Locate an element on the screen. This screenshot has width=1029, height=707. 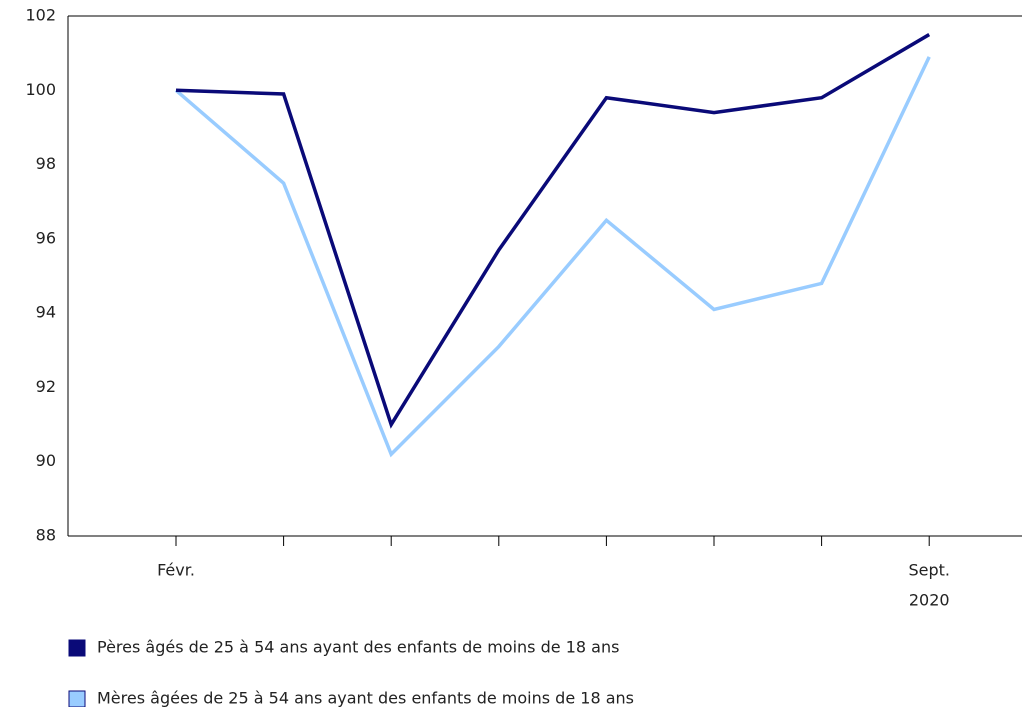
y-tick-label: 96 is located at coordinates (46, 237).